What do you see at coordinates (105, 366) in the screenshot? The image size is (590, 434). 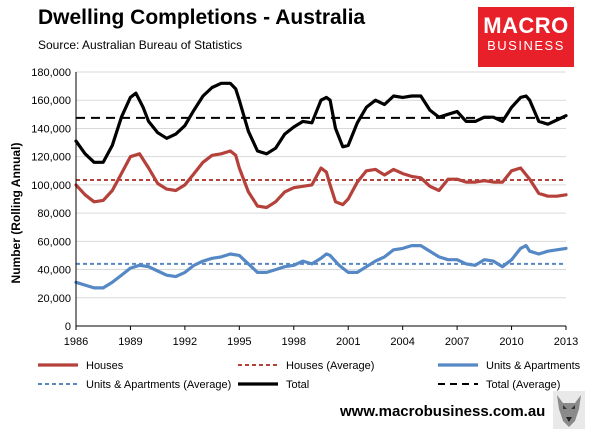 I see `legend-label-houses: Houses` at bounding box center [105, 366].